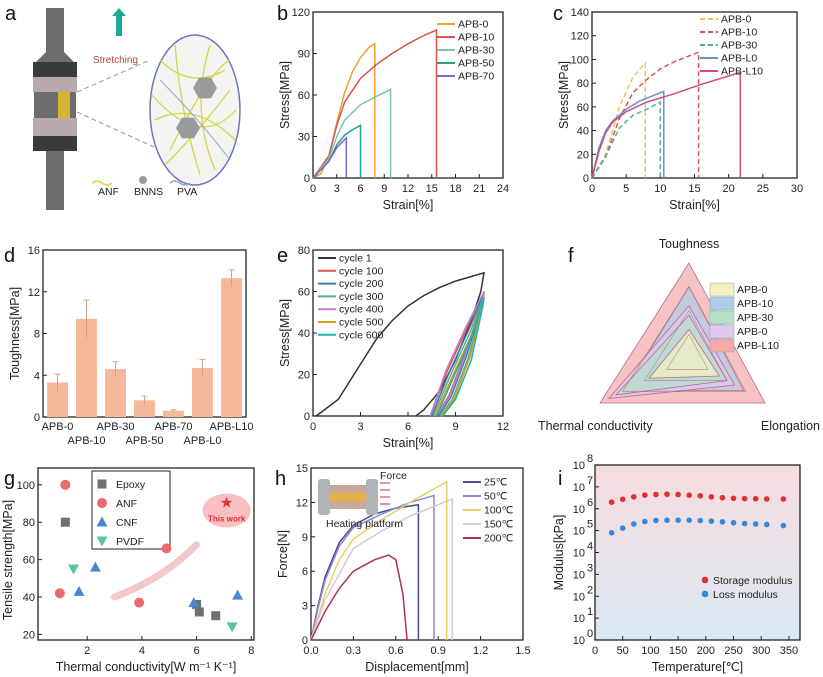  What do you see at coordinates (115, 60) in the screenshot?
I see `stretching-label: Stretching` at bounding box center [115, 60].